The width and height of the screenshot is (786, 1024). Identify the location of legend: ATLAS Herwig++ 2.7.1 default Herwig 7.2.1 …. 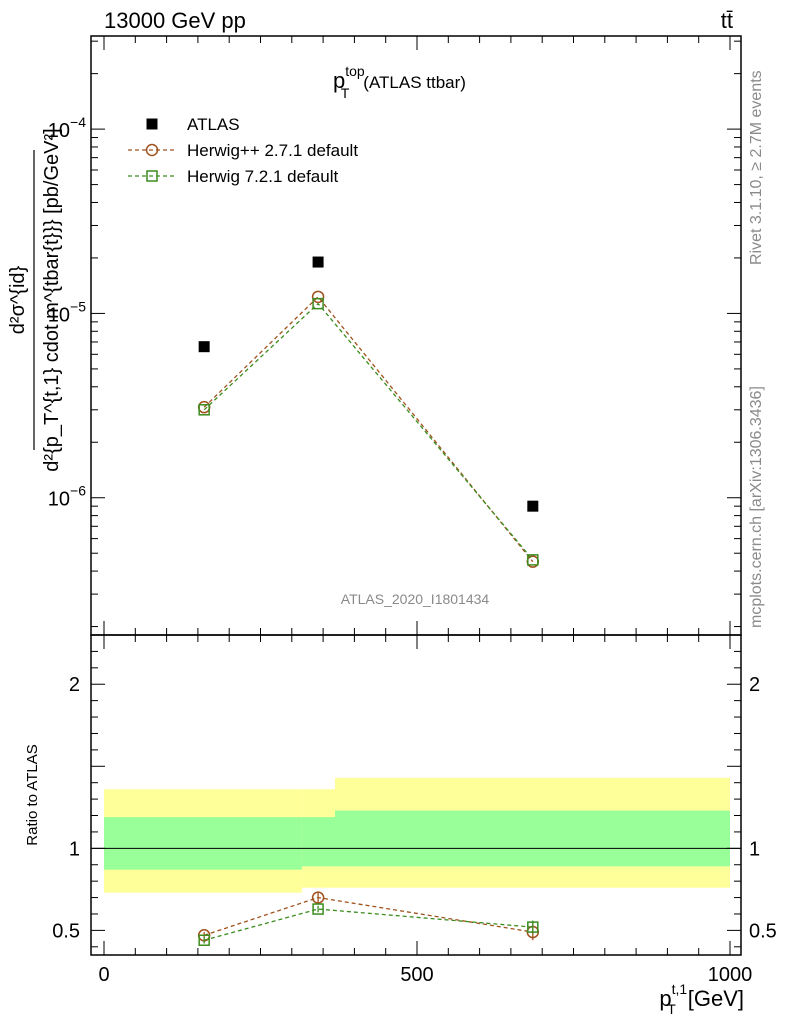
(243, 150).